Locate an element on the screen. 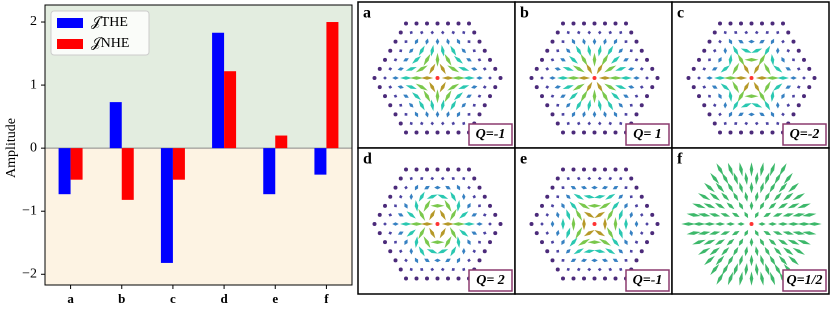  bar is located at coordinates (127, 174).